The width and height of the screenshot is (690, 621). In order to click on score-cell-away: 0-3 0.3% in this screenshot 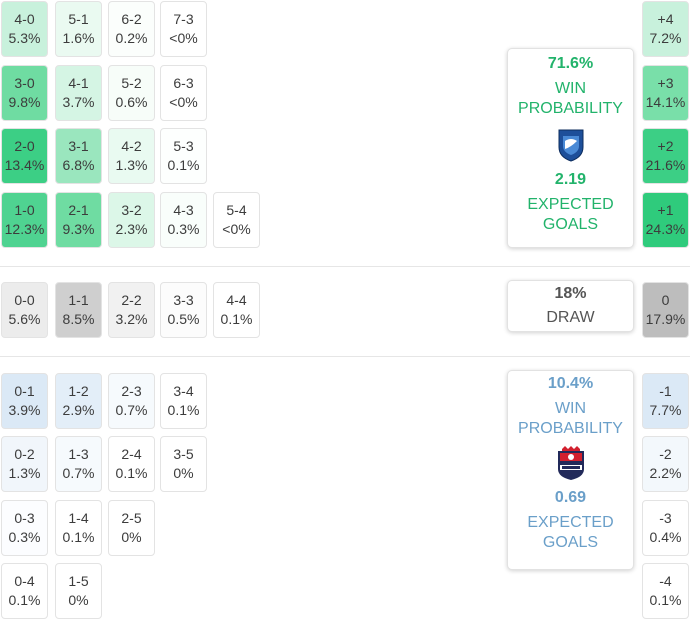, I will do `click(24, 528)`.